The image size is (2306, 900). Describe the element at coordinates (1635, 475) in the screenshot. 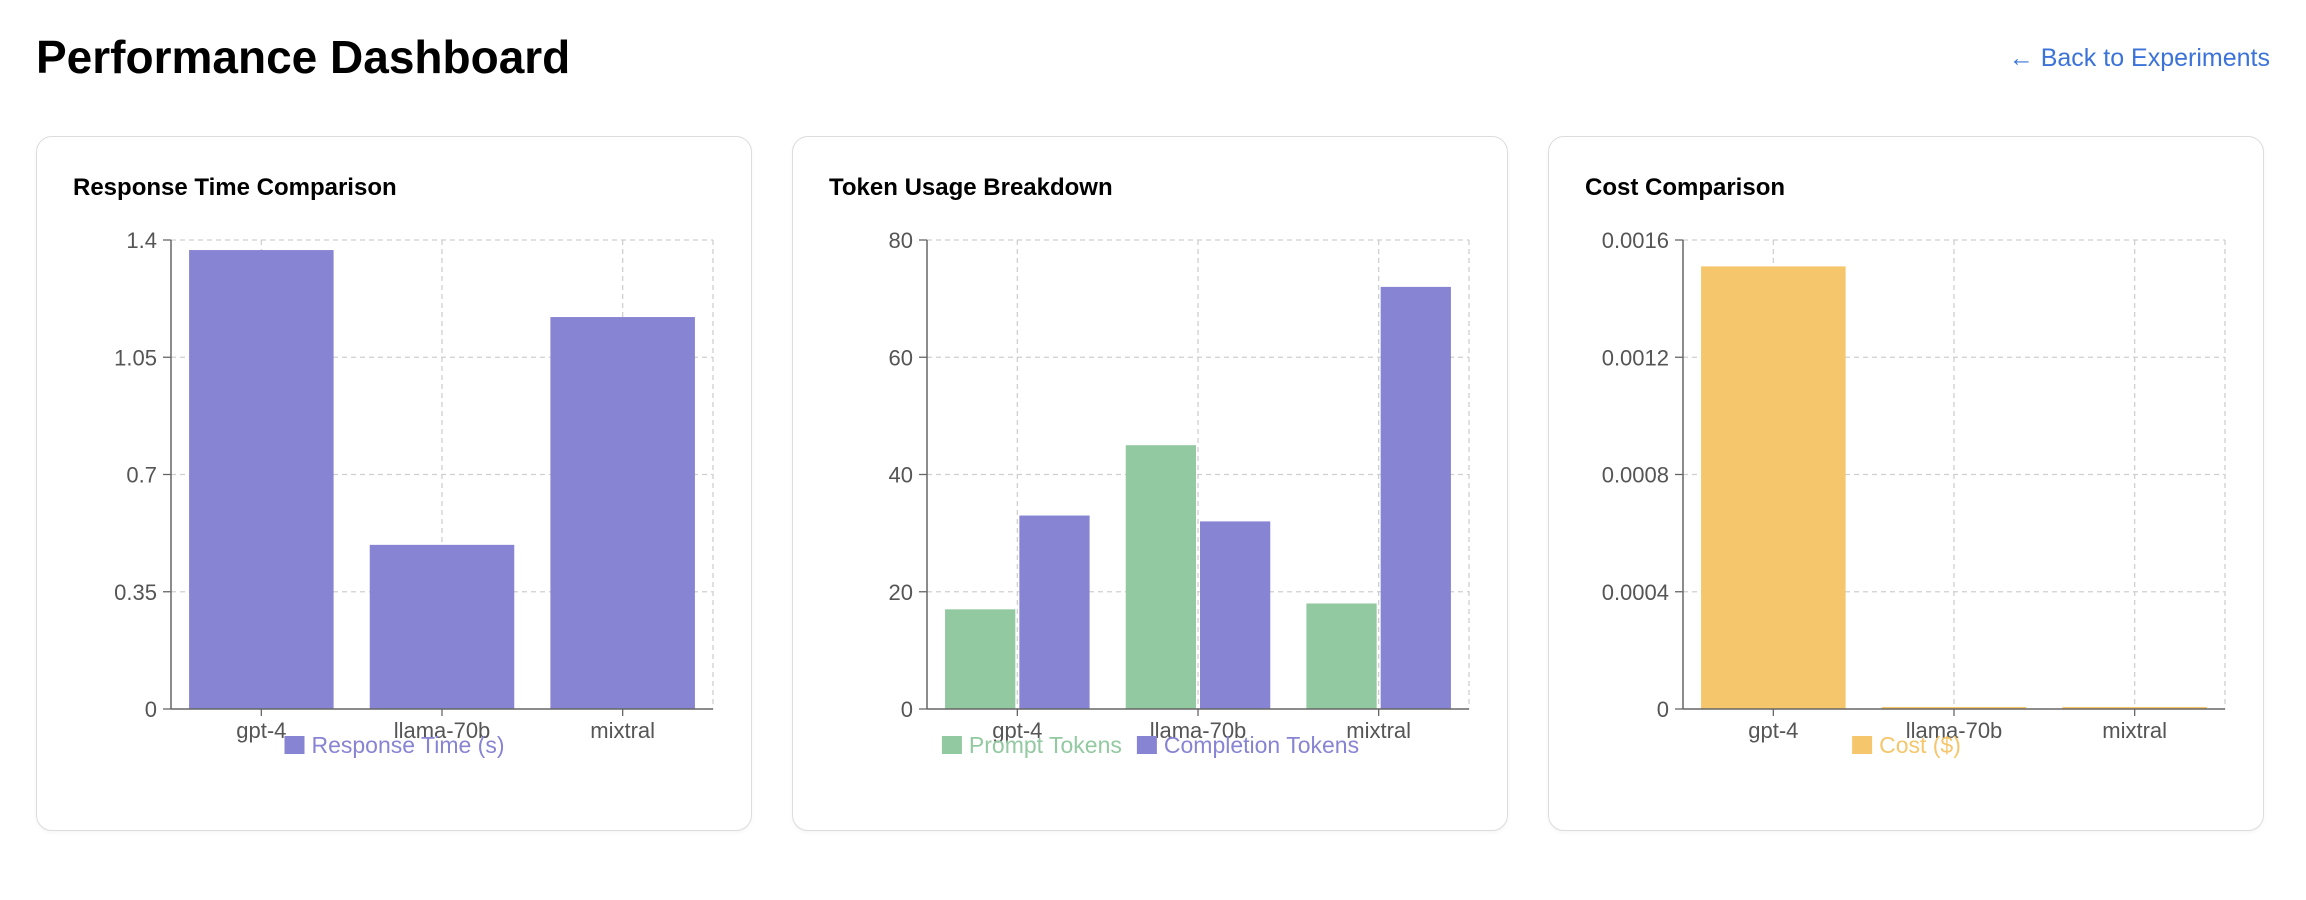

I see `y-tick-label: 0.0008` at that location.